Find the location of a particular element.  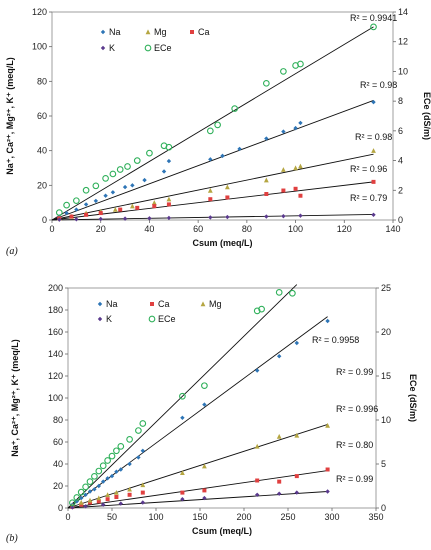

legend-label-na: Na is located at coordinates (115, 32).